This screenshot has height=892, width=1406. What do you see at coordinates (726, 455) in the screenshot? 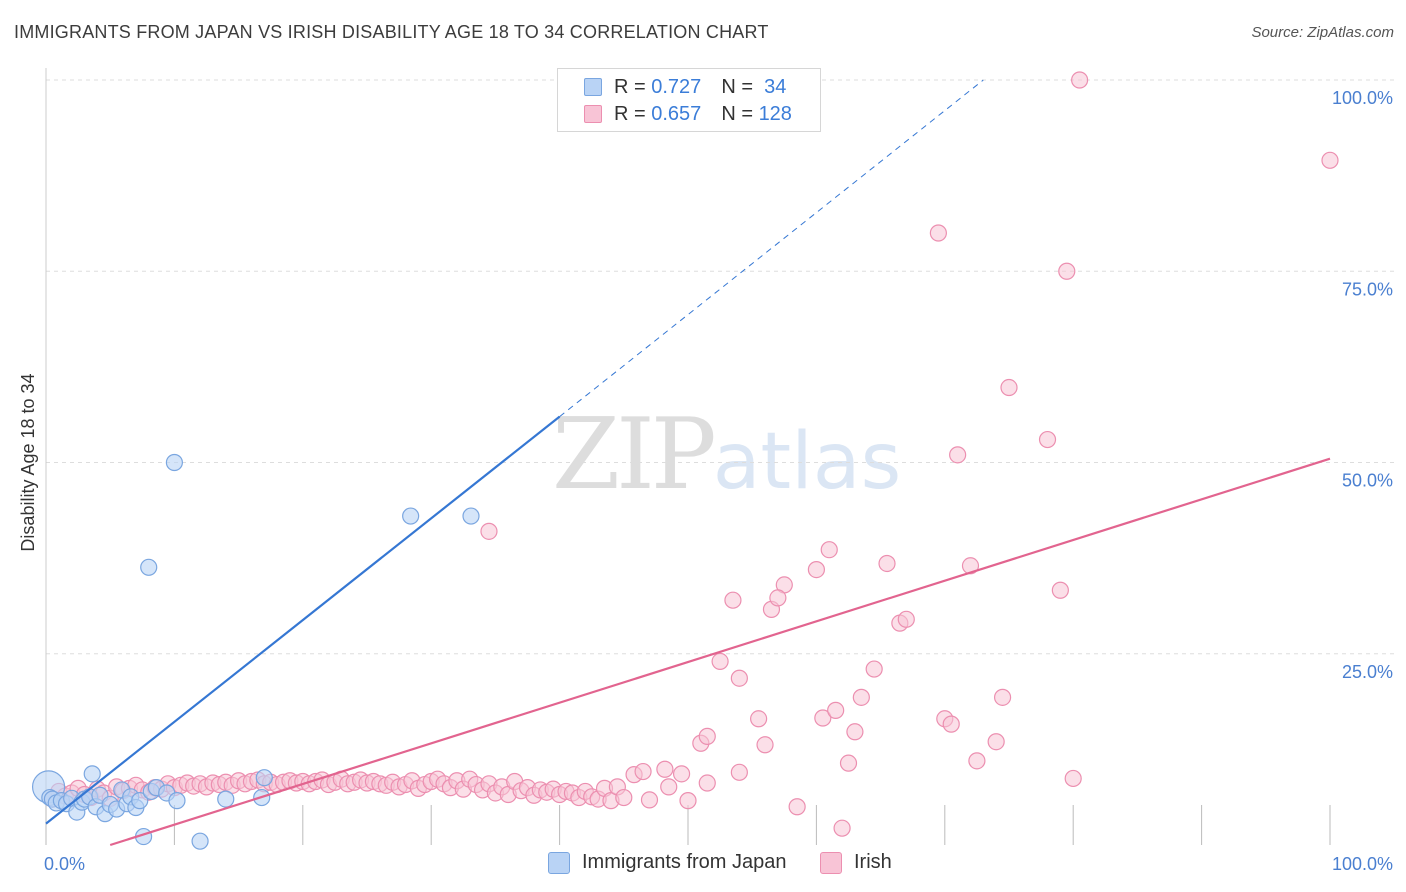
I see `watermark: ZIPatlas` at bounding box center [726, 455].